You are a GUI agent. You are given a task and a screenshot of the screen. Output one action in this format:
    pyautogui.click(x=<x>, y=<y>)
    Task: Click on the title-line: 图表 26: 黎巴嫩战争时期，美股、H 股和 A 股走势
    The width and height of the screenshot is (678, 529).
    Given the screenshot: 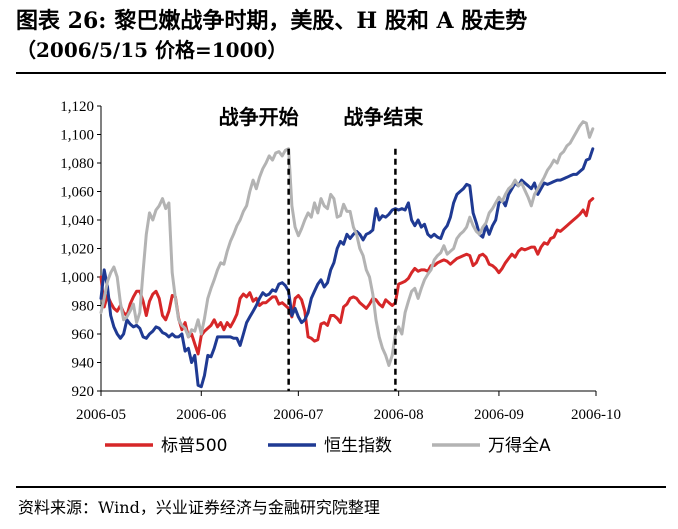 What is the action you would take?
    pyautogui.click(x=341, y=21)
    